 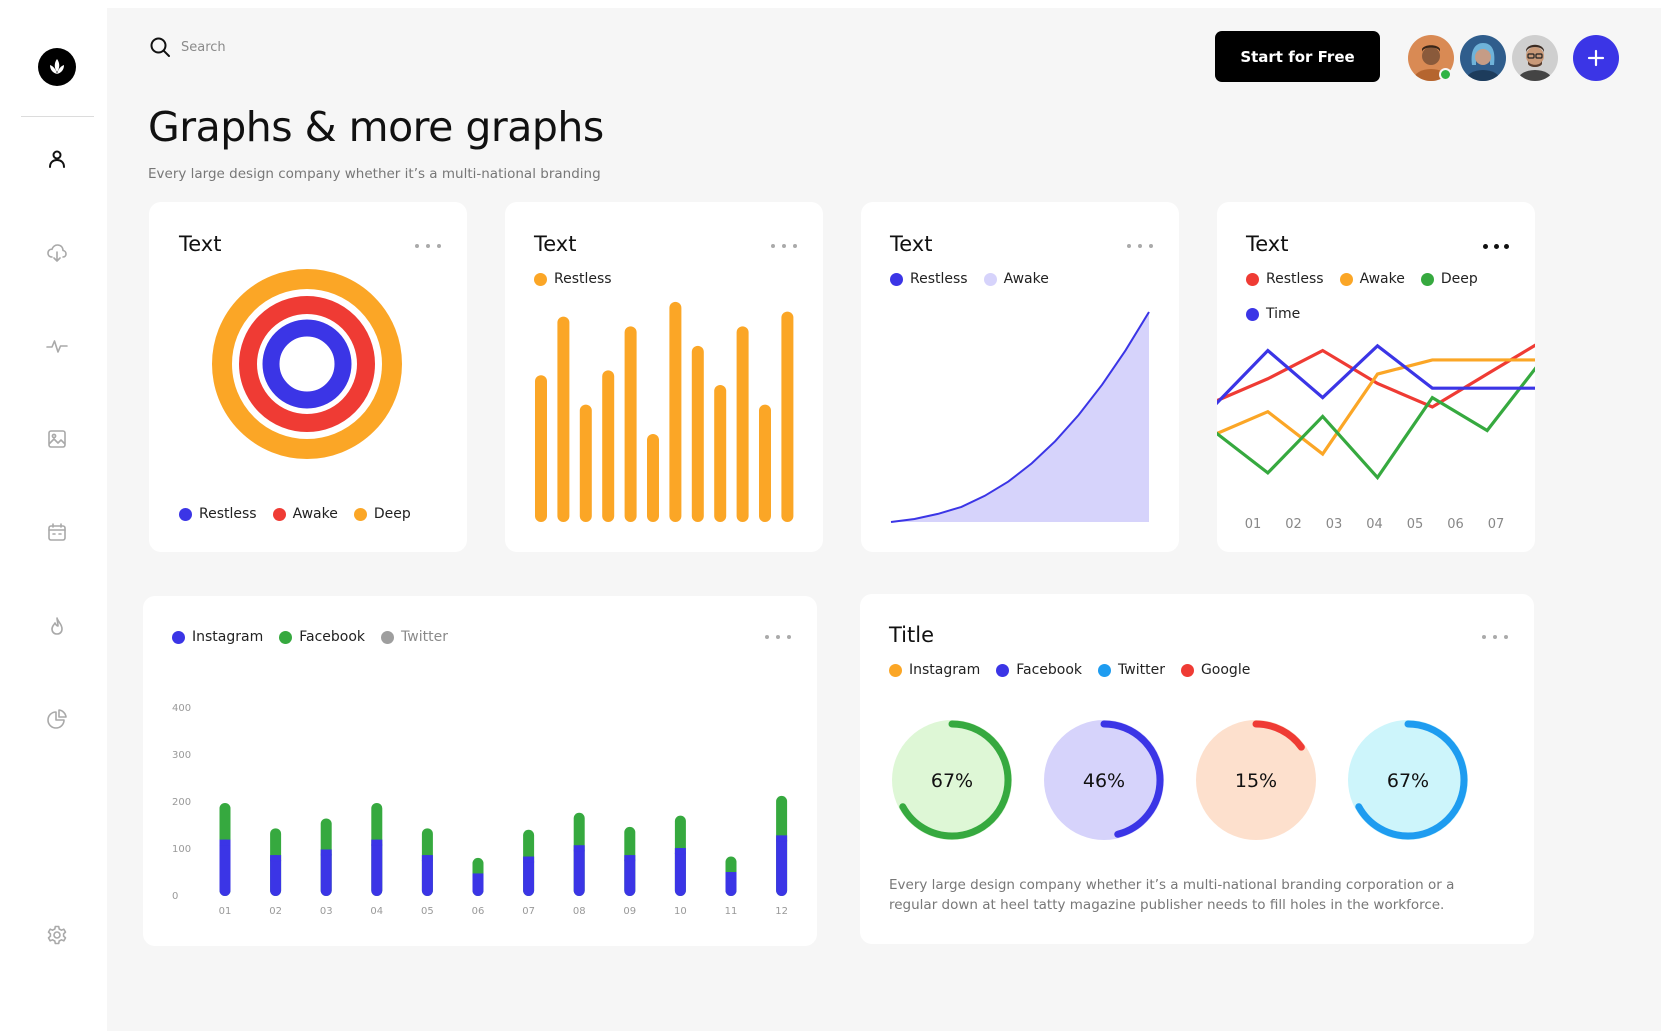 I want to click on y-tick-label: 0, so click(x=175, y=896).